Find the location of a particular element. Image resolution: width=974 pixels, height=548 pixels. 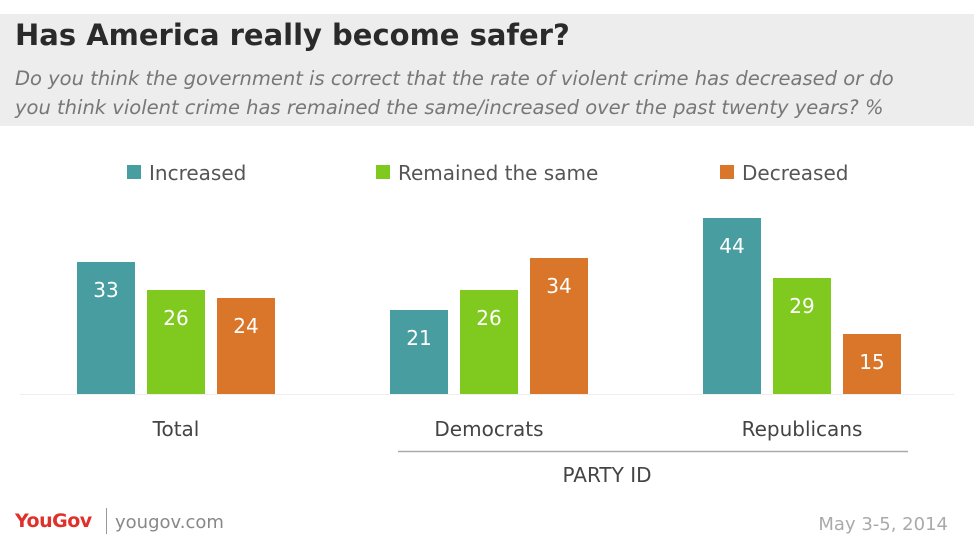

data-label: 44 is located at coordinates (731, 246).